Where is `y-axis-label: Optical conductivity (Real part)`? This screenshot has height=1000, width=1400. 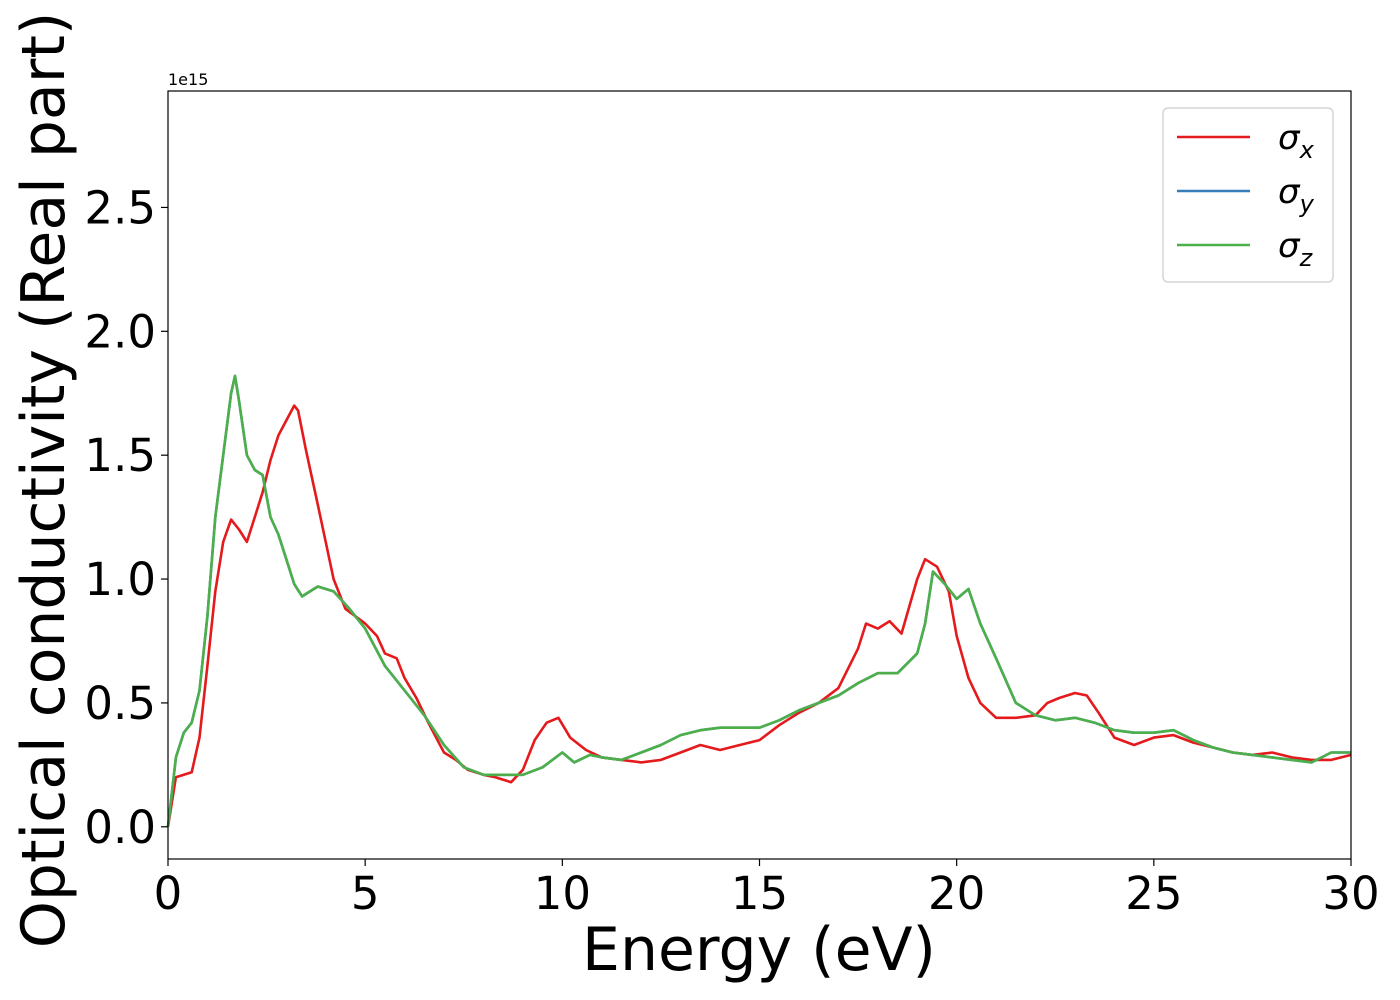
y-axis-label: Optical conductivity (Real part) is located at coordinates (44, 480).